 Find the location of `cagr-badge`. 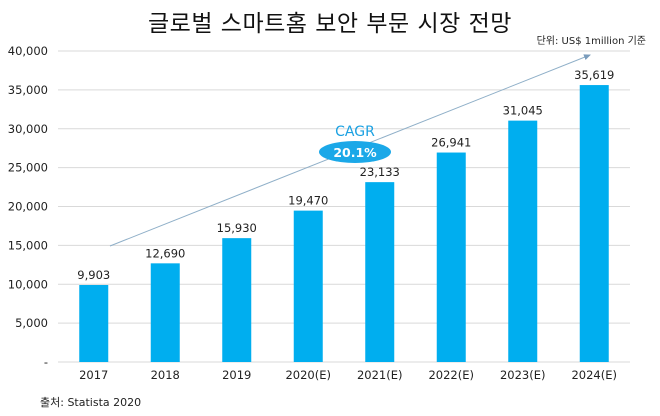

cagr-badge is located at coordinates (355, 152).